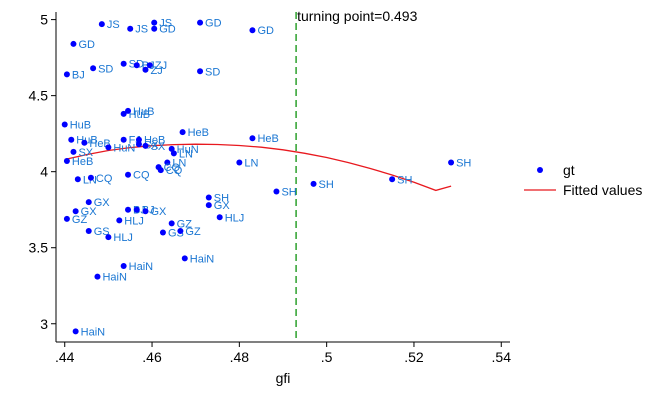 This screenshot has width=670, height=401. Describe the element at coordinates (78, 75) in the screenshot. I see `point-label: BJ` at that location.